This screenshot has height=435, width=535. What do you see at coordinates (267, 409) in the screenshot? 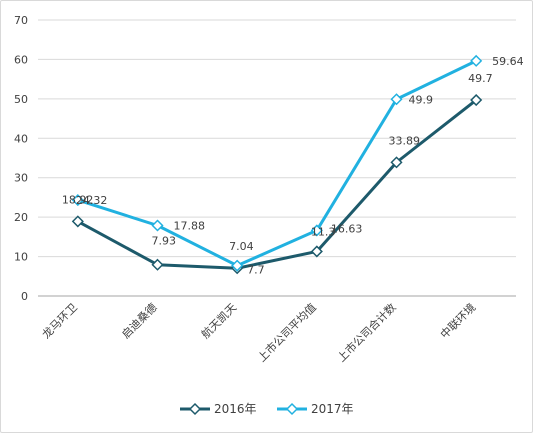
I see `legend: 2016年 2017年` at bounding box center [267, 409].